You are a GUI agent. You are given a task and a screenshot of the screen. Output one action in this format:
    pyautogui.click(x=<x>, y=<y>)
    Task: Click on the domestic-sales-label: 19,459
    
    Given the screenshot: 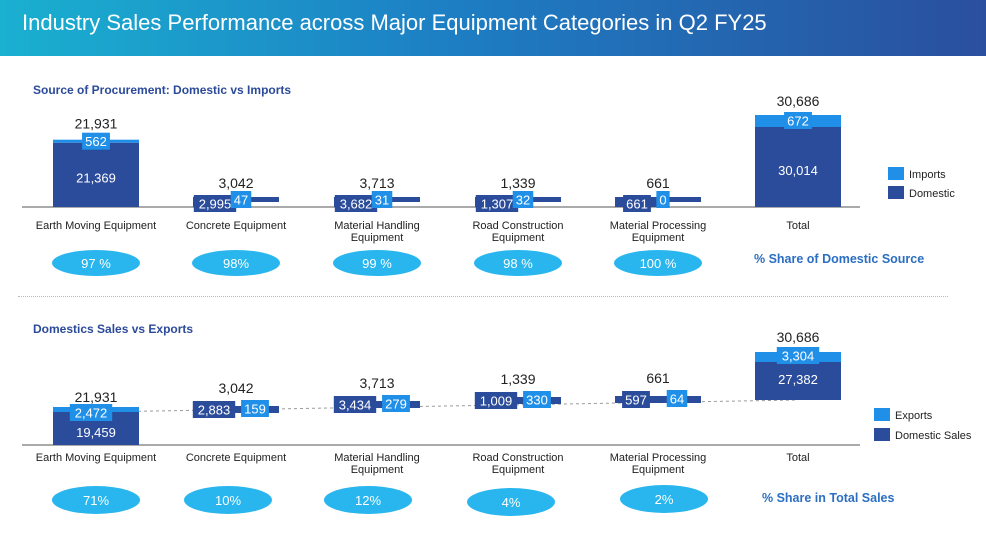 What is the action you would take?
    pyautogui.click(x=96, y=432)
    